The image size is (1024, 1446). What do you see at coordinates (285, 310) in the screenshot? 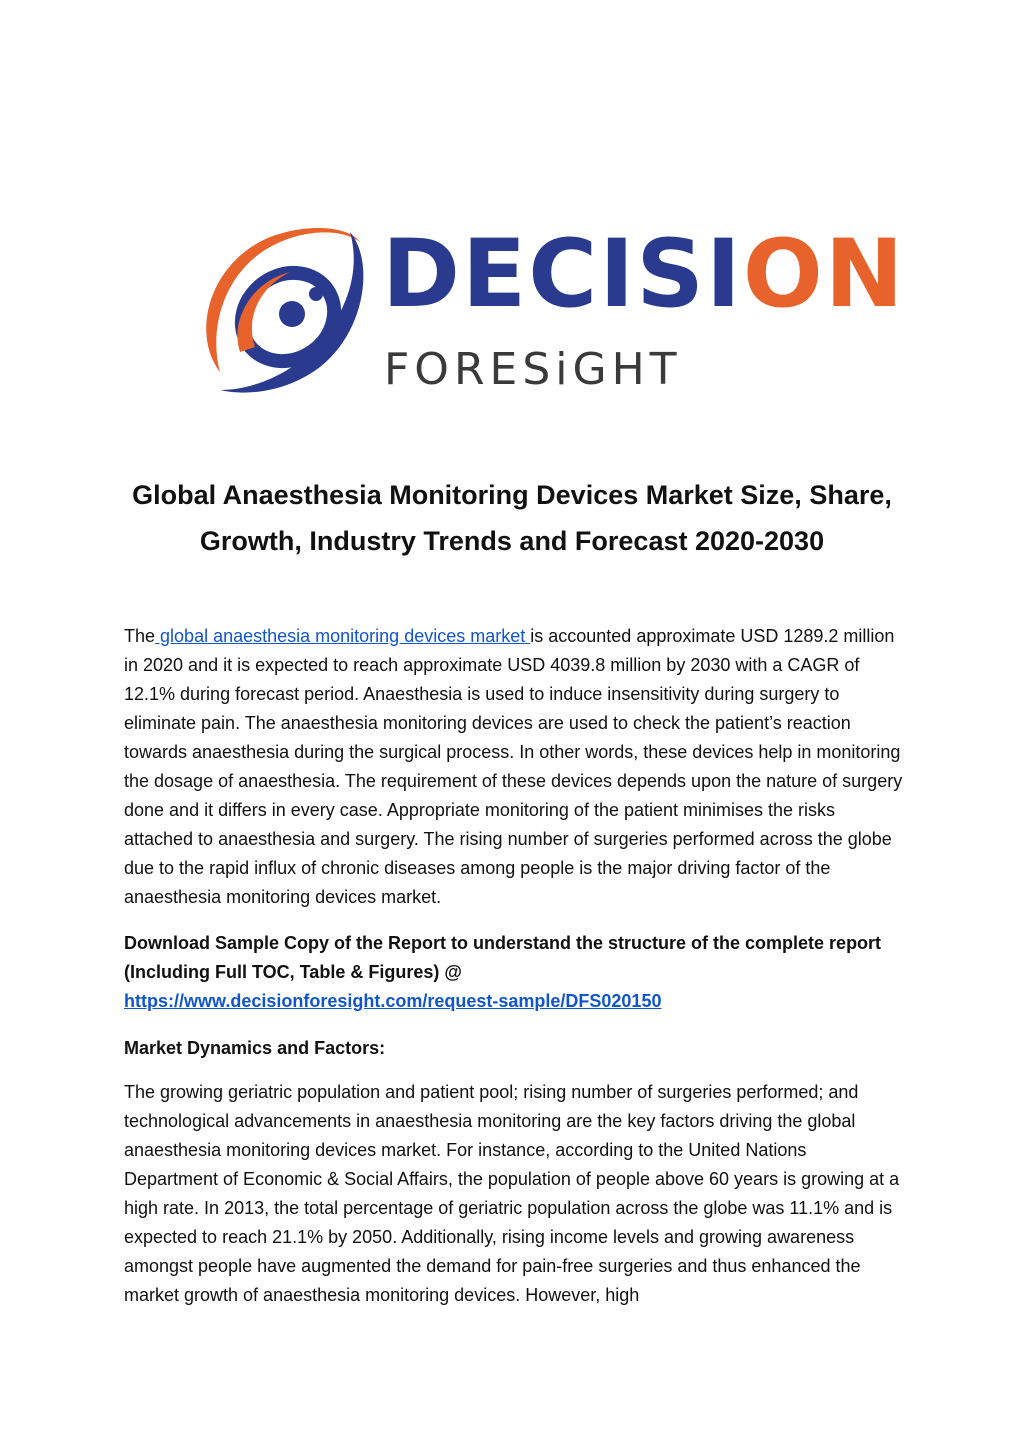
I see `logo-emblem-icon` at bounding box center [285, 310].